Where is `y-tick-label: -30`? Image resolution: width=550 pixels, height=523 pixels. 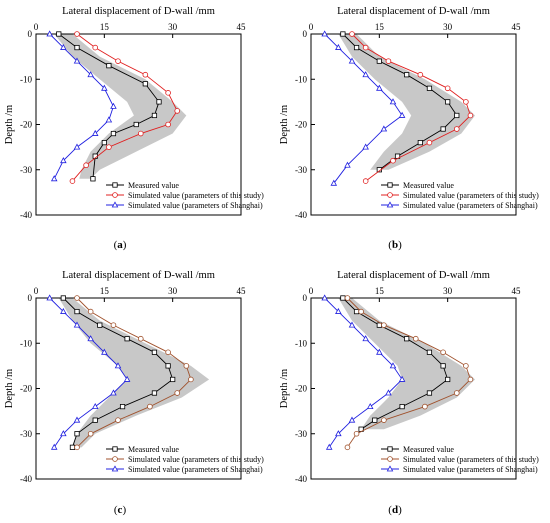
y-tick-label: -30 is located at coordinates (301, 434).